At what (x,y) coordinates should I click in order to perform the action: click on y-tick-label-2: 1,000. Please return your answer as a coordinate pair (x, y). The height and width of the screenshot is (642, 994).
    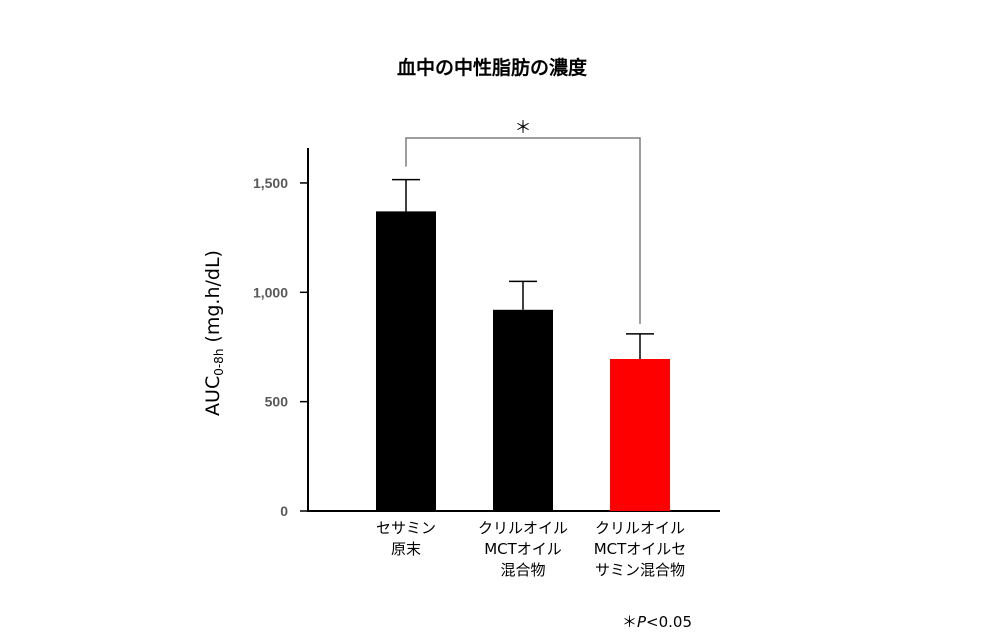
    Looking at the image, I should click on (270, 292).